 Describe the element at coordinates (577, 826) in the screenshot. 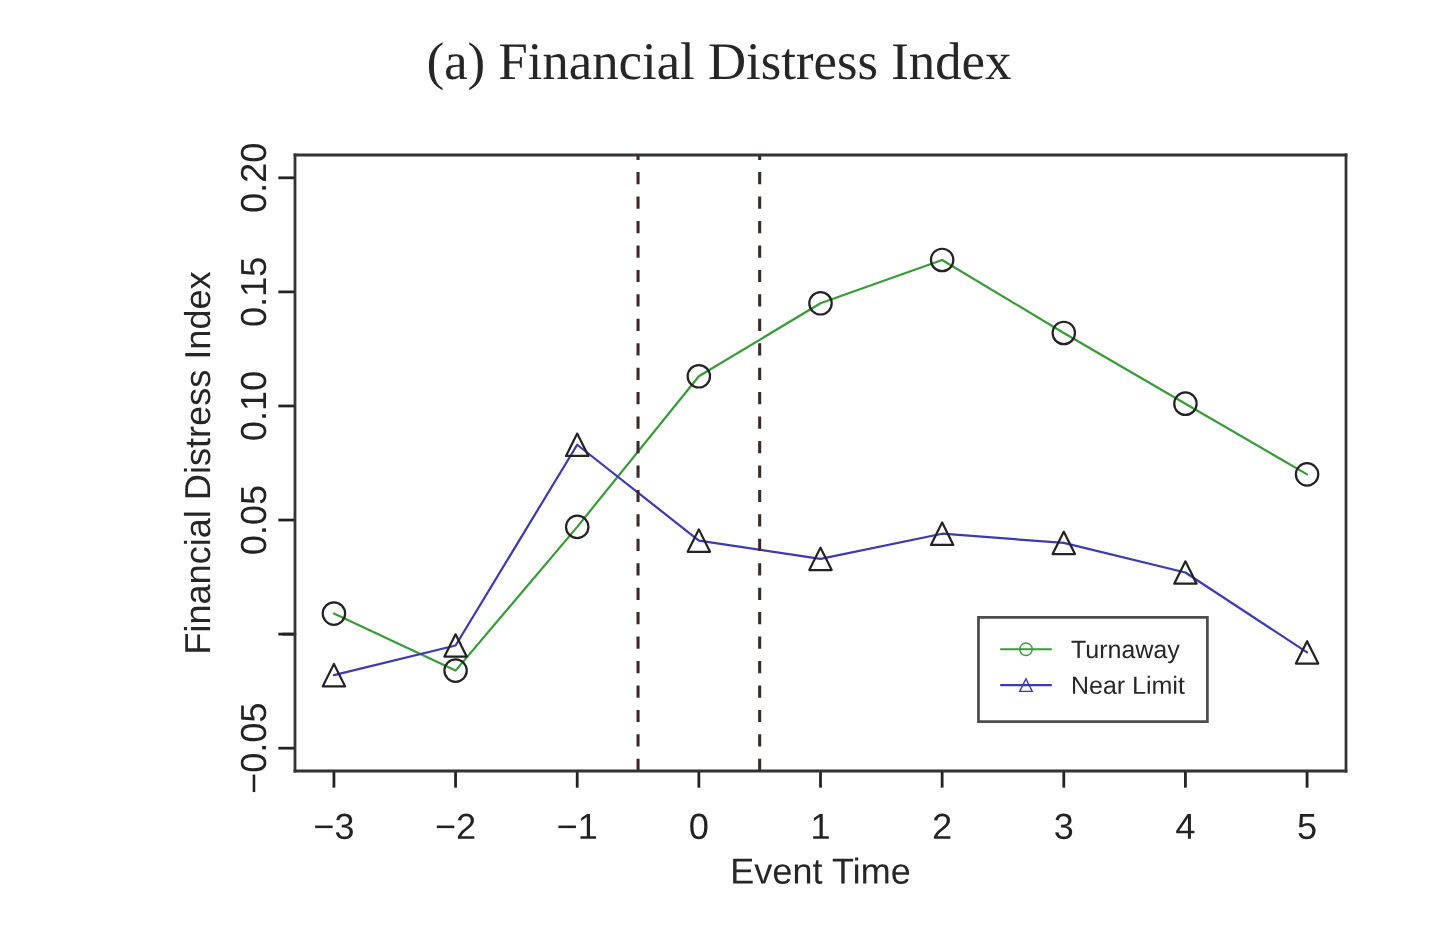

I see `x-tick-label: −1` at that location.